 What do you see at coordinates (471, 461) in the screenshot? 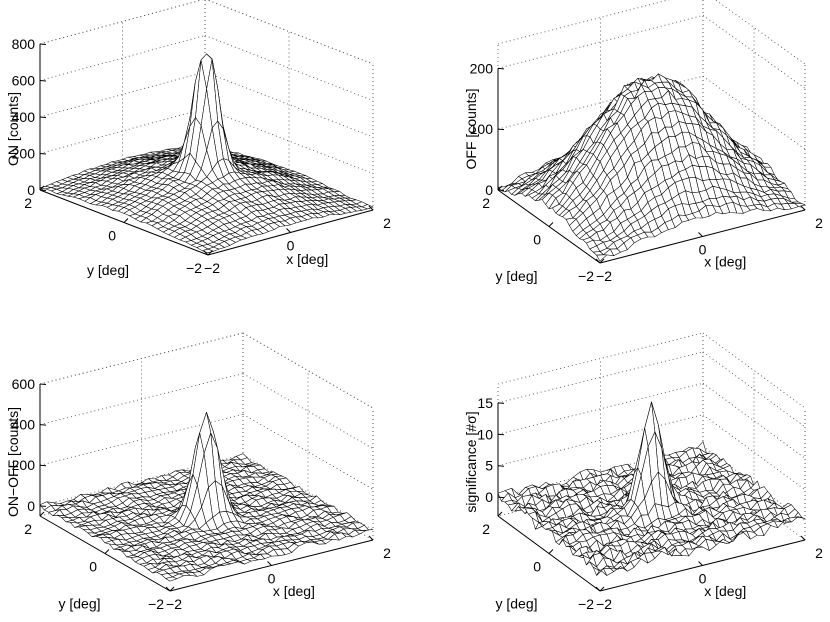
I see `z-axis-label: significance [#σ]` at bounding box center [471, 461].